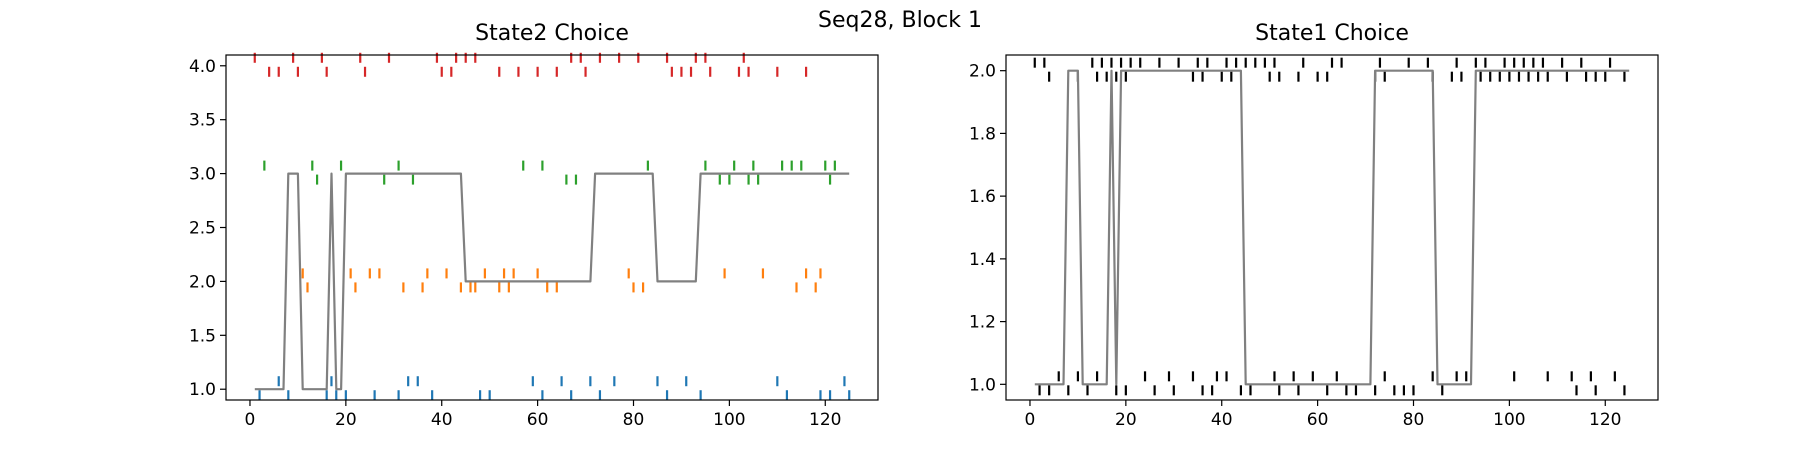 This screenshot has width=1800, height=450. What do you see at coordinates (982, 260) in the screenshot?
I see `y-tick-label: 1.4` at bounding box center [982, 260].